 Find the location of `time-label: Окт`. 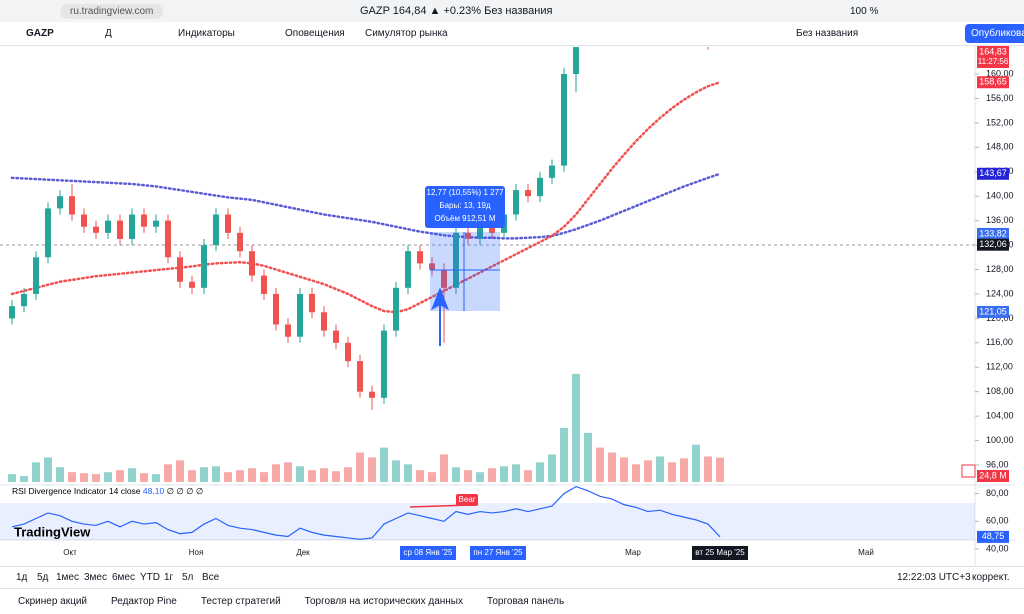

time-label: Окт is located at coordinates (70, 552).